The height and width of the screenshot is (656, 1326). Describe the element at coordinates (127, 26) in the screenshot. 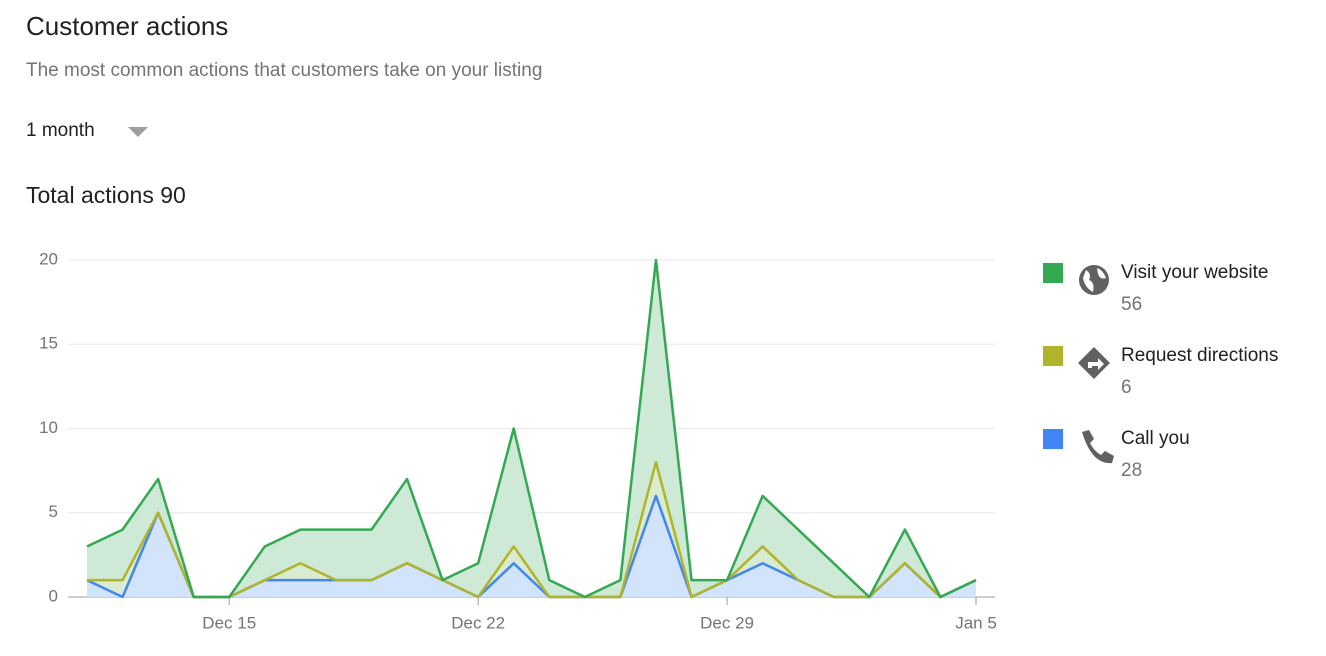

I see `title: Customer actions` at that location.